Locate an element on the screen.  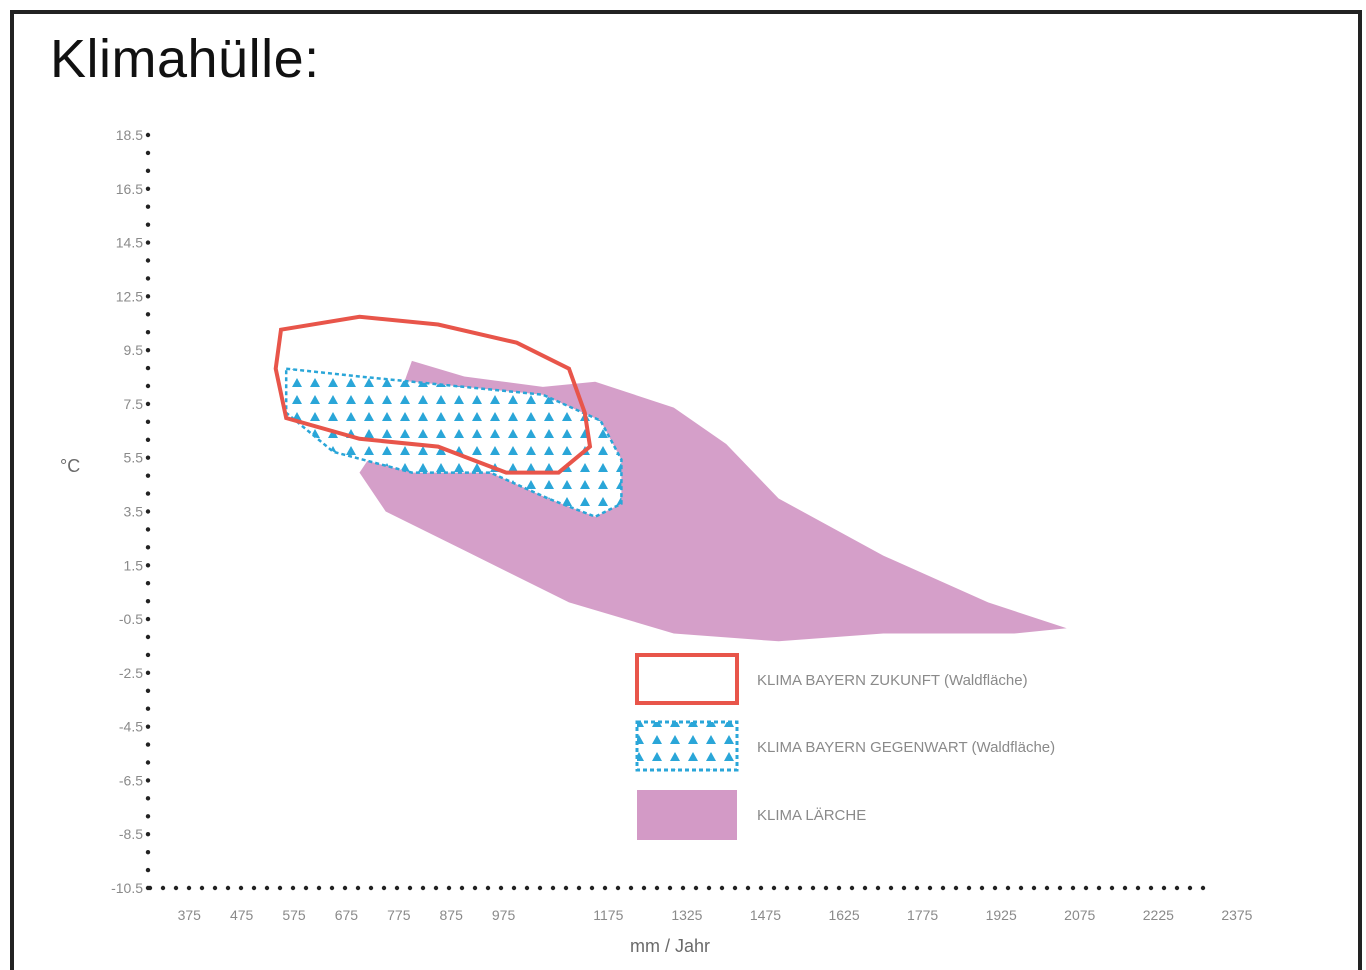
y-tick-label: 9.5 is located at coordinates (134, 350).